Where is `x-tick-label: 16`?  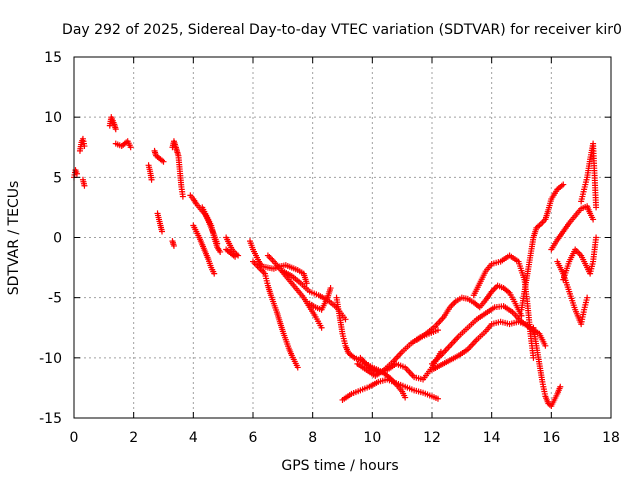
x-tick-label: 16 is located at coordinates (551, 438).